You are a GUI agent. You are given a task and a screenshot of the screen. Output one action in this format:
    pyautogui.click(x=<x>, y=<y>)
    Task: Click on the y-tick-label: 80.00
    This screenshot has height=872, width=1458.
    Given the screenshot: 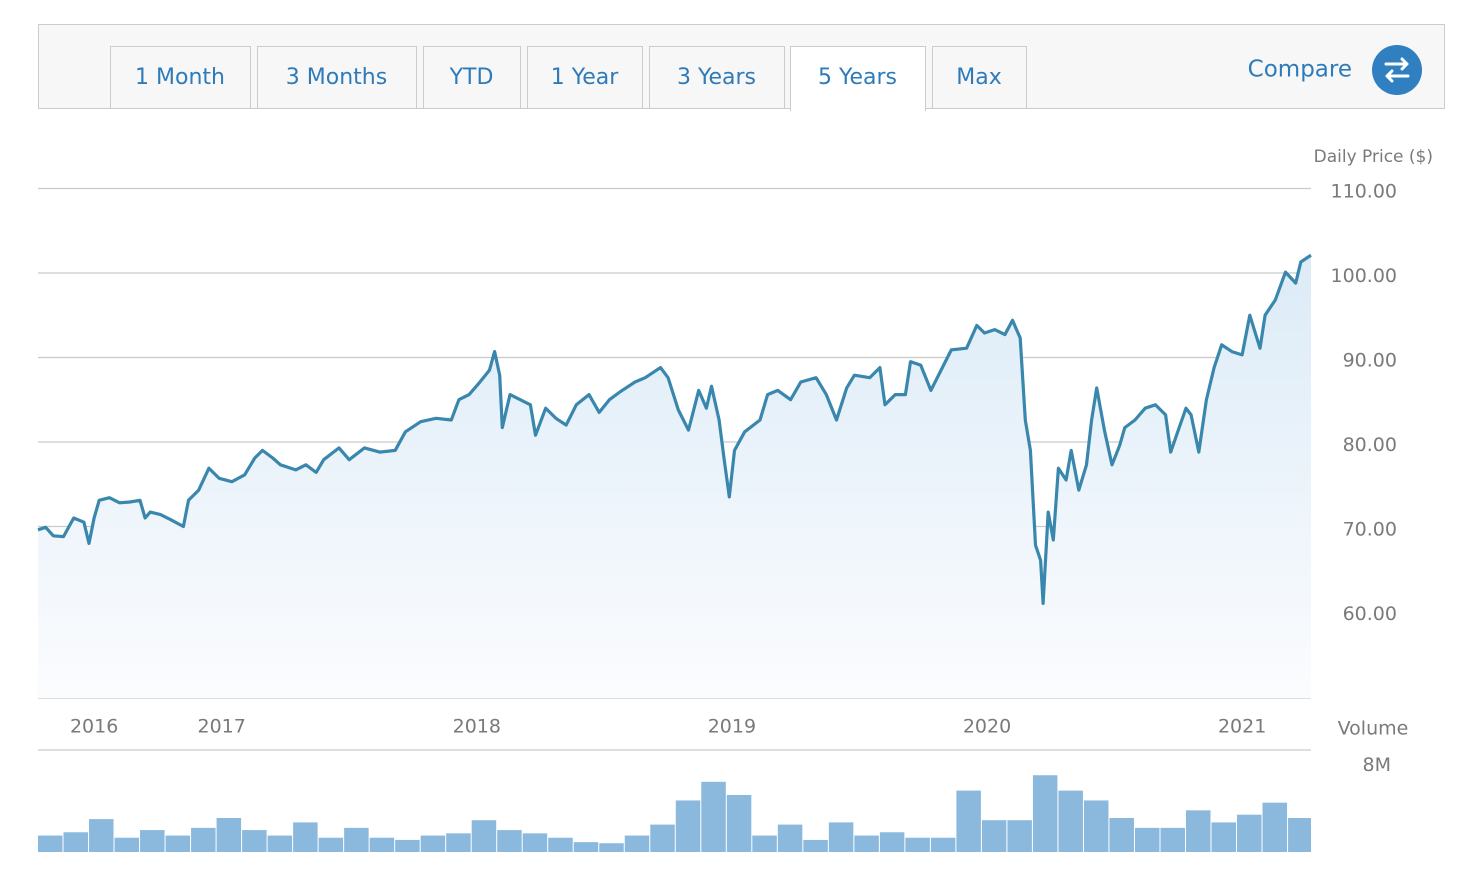 What is the action you would take?
    pyautogui.click(x=1370, y=445)
    